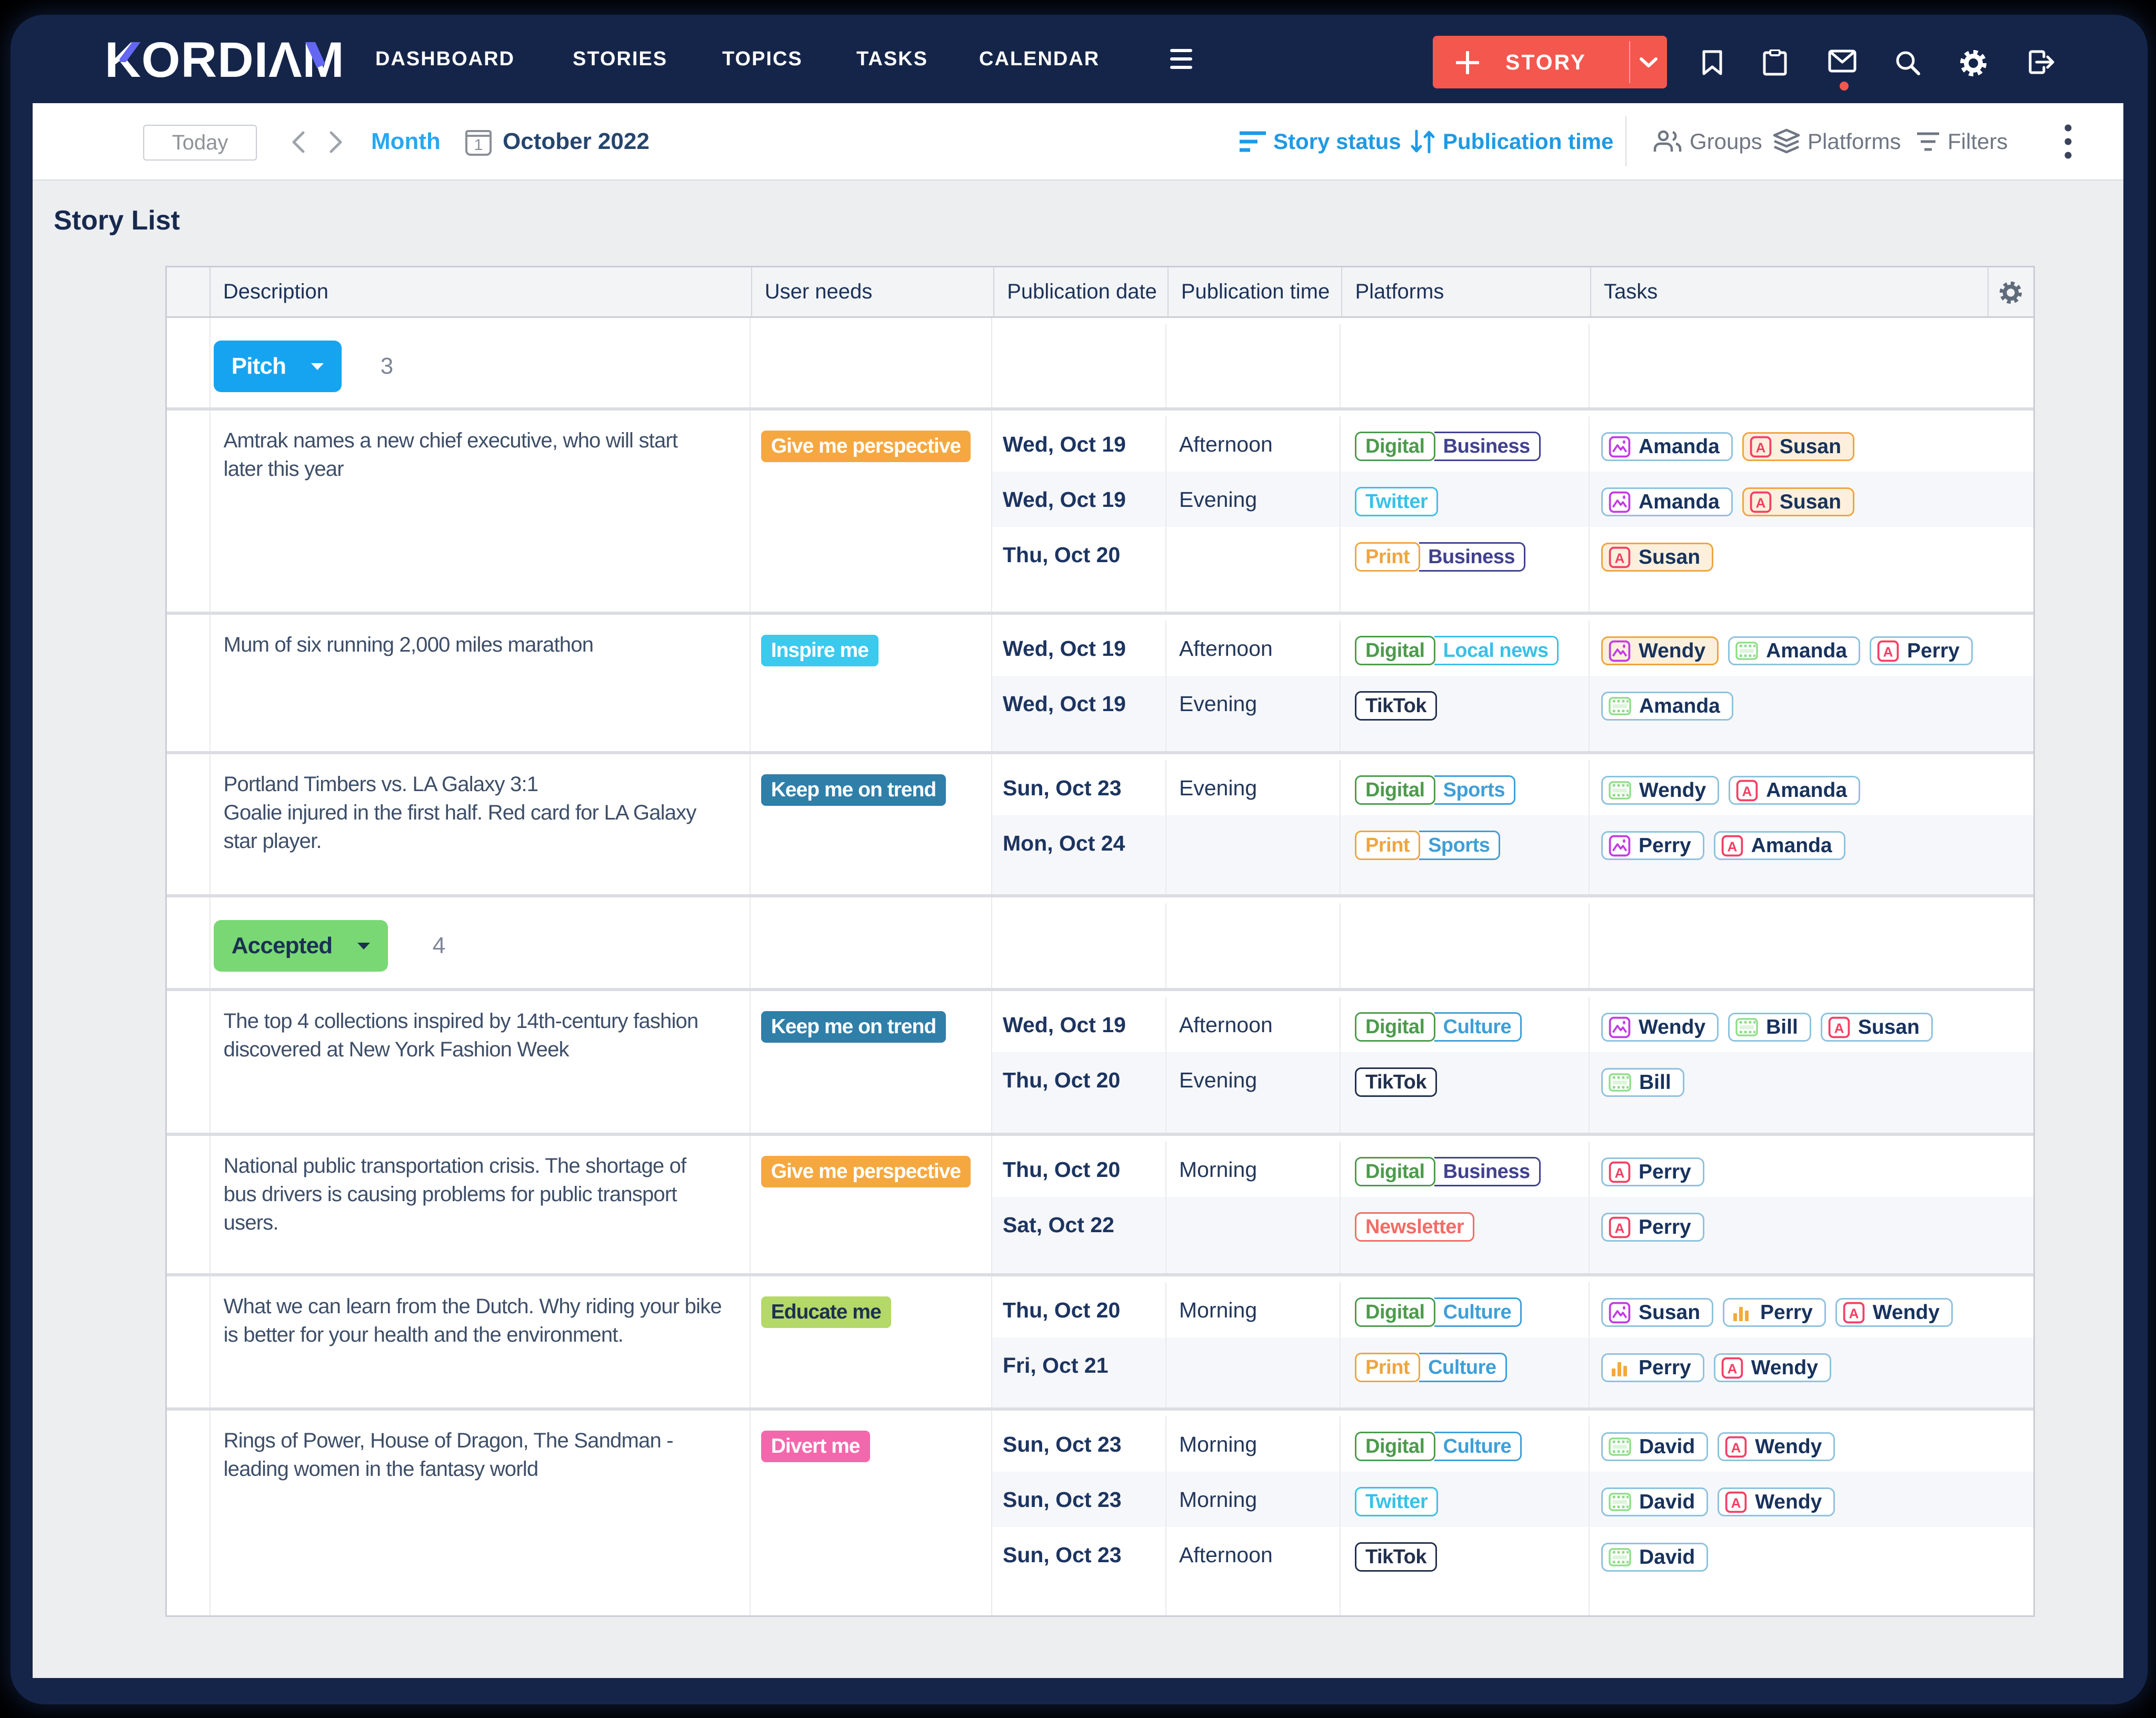 Image resolution: width=2156 pixels, height=1718 pixels. Describe the element at coordinates (478, 145) in the screenshot. I see `svg-text: 1` at that location.